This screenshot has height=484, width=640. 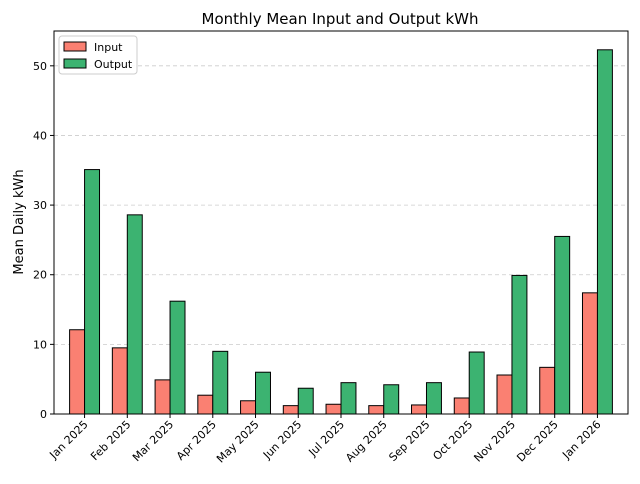 What do you see at coordinates (366, 441) in the screenshot?
I see `x-tick-label: Aug 2025` at bounding box center [366, 441].